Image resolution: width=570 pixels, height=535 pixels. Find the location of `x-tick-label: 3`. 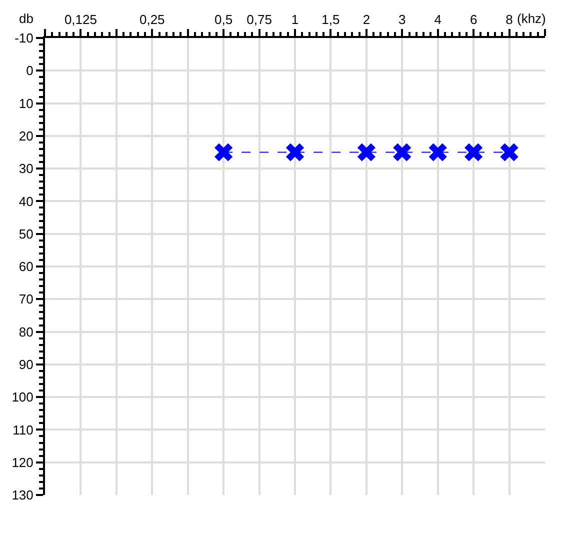

x-tick-label: 3 is located at coordinates (402, 19).